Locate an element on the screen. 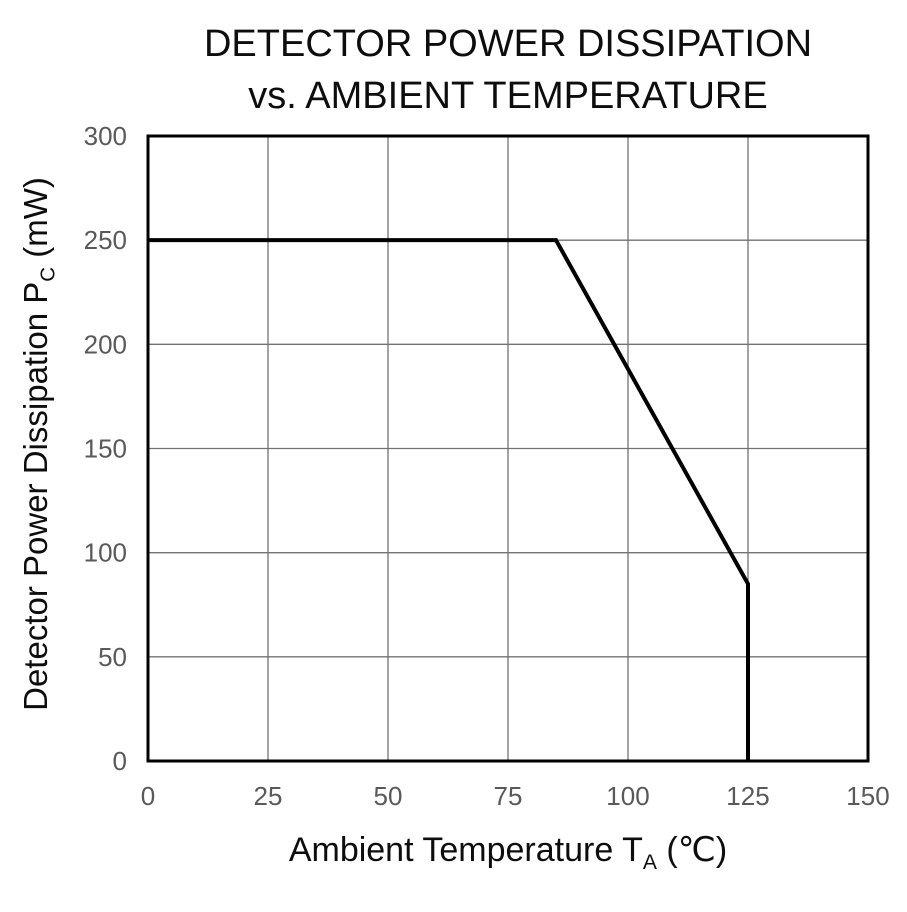 This screenshot has width=907, height=912. x-tick-label: 100 is located at coordinates (627, 796).